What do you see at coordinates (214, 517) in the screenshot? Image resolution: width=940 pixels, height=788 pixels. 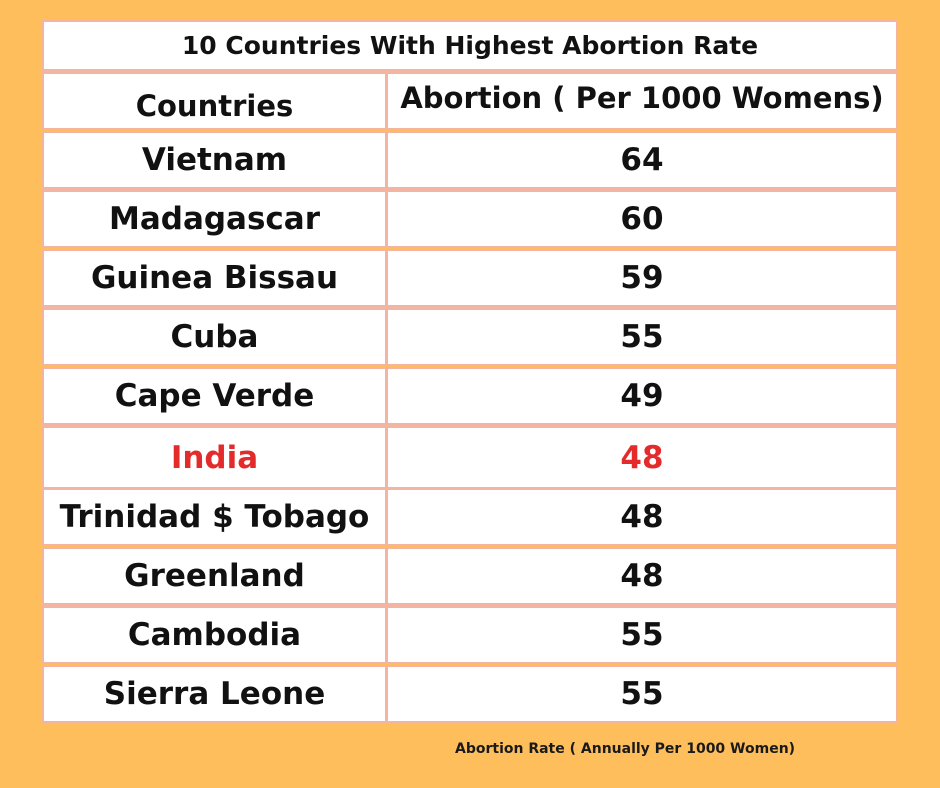 I see `country-cell: Trinidad $ Tobago` at bounding box center [214, 517].